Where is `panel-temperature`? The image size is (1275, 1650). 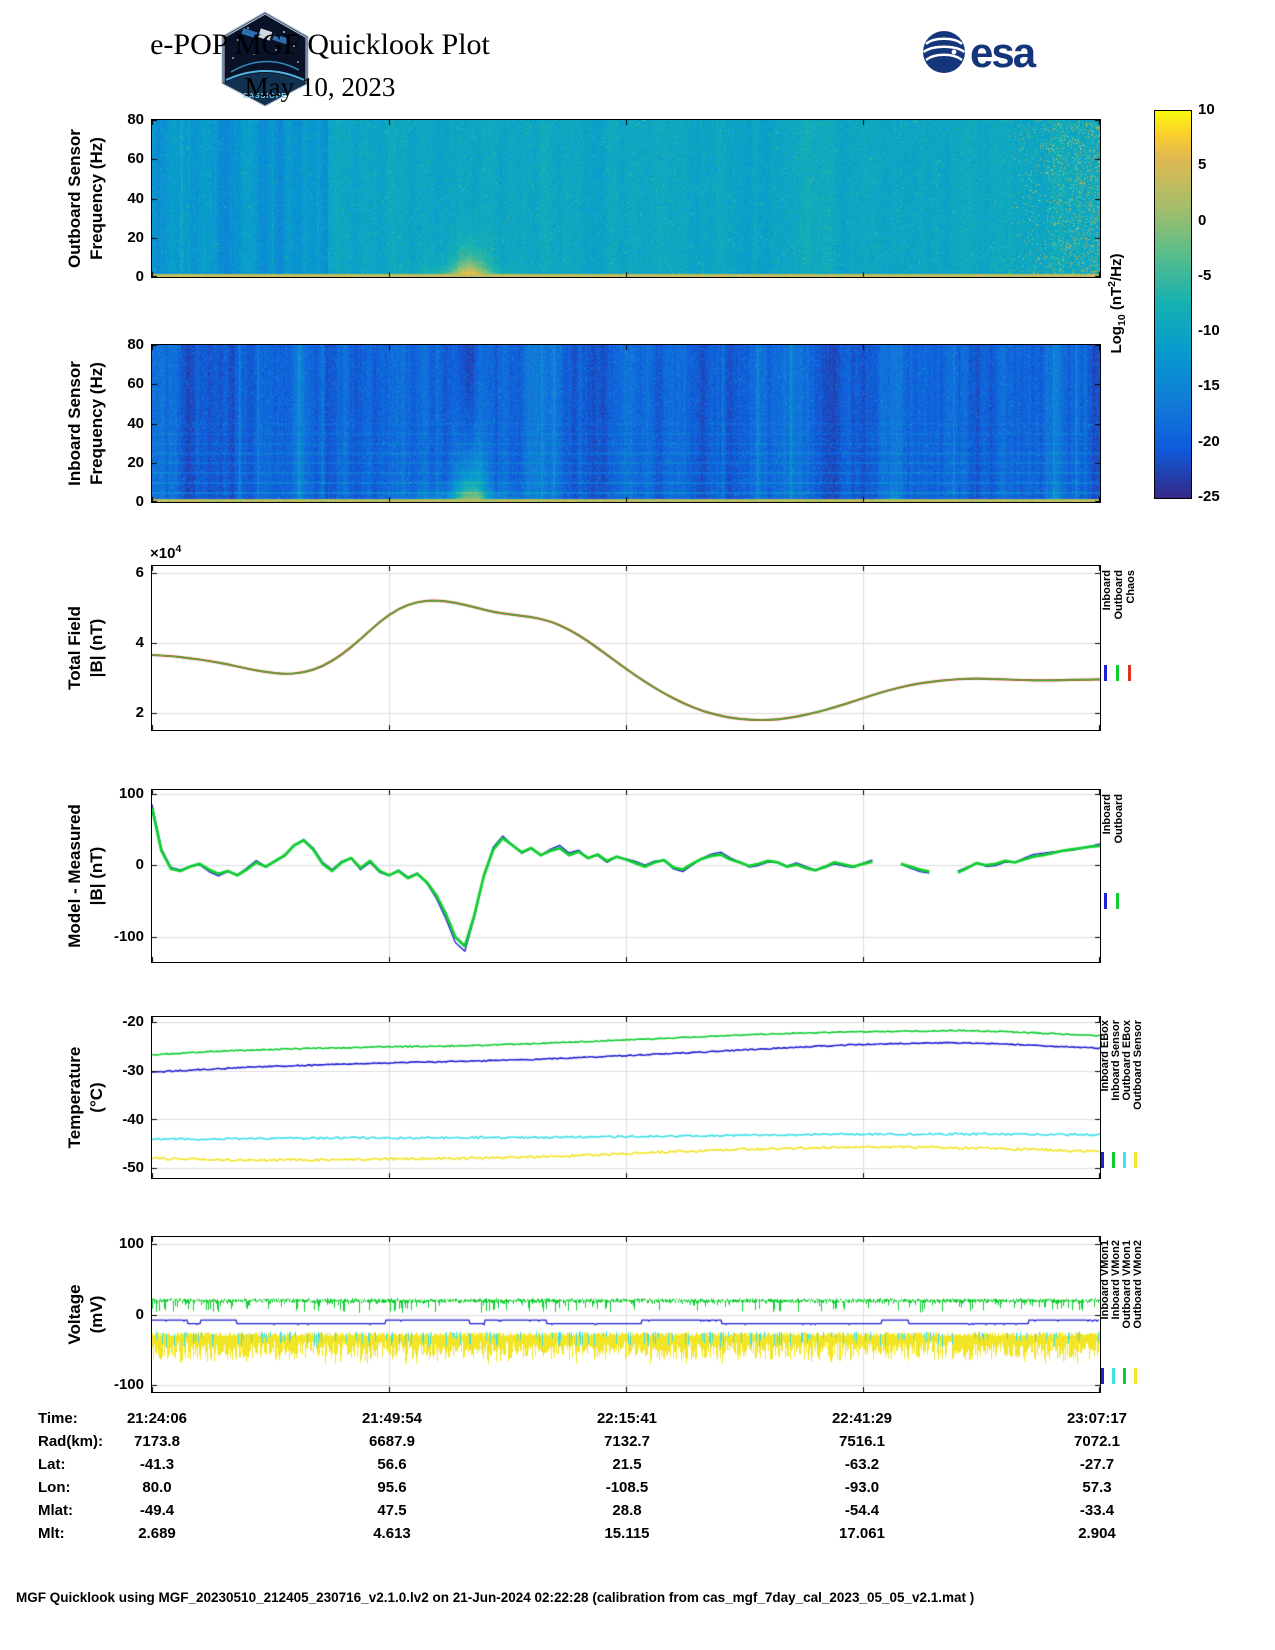
panel-temperature is located at coordinates (626, 1097).